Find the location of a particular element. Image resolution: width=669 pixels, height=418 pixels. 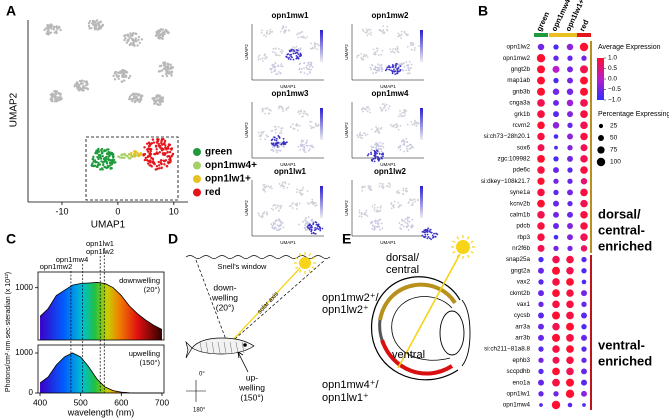

water-surface is located at coordinates (258, 257).